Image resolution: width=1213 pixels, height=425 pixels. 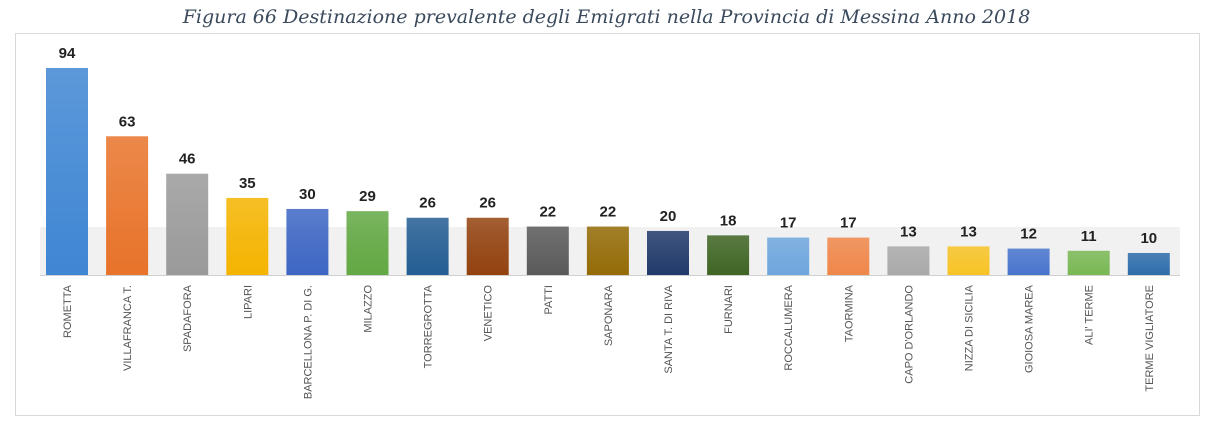 What do you see at coordinates (609, 315) in the screenshot?
I see `category-label: SAPONARA` at bounding box center [609, 315].